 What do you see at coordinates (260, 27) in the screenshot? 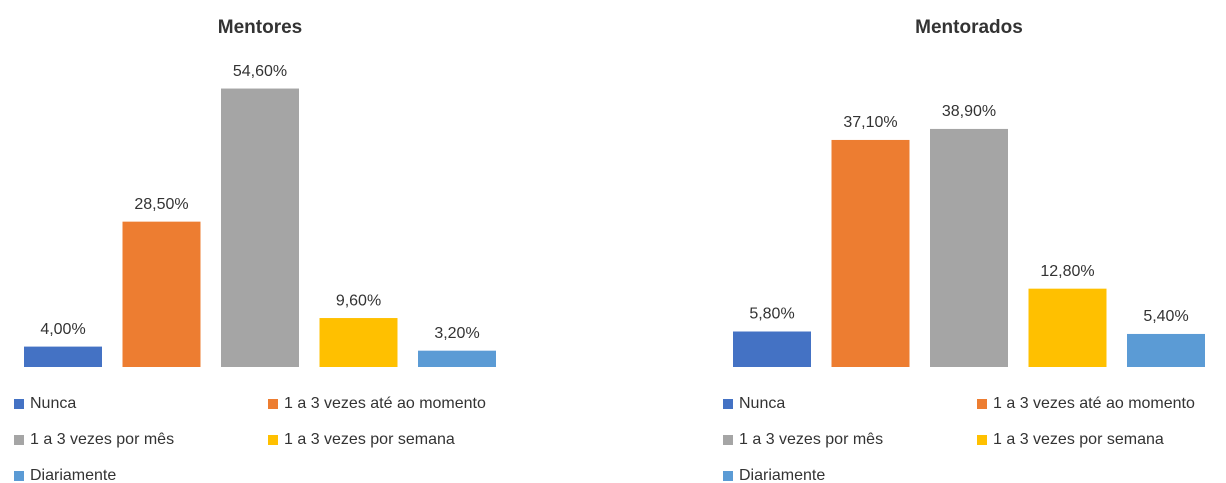
I see `chart-title: Mentores` at bounding box center [260, 27].